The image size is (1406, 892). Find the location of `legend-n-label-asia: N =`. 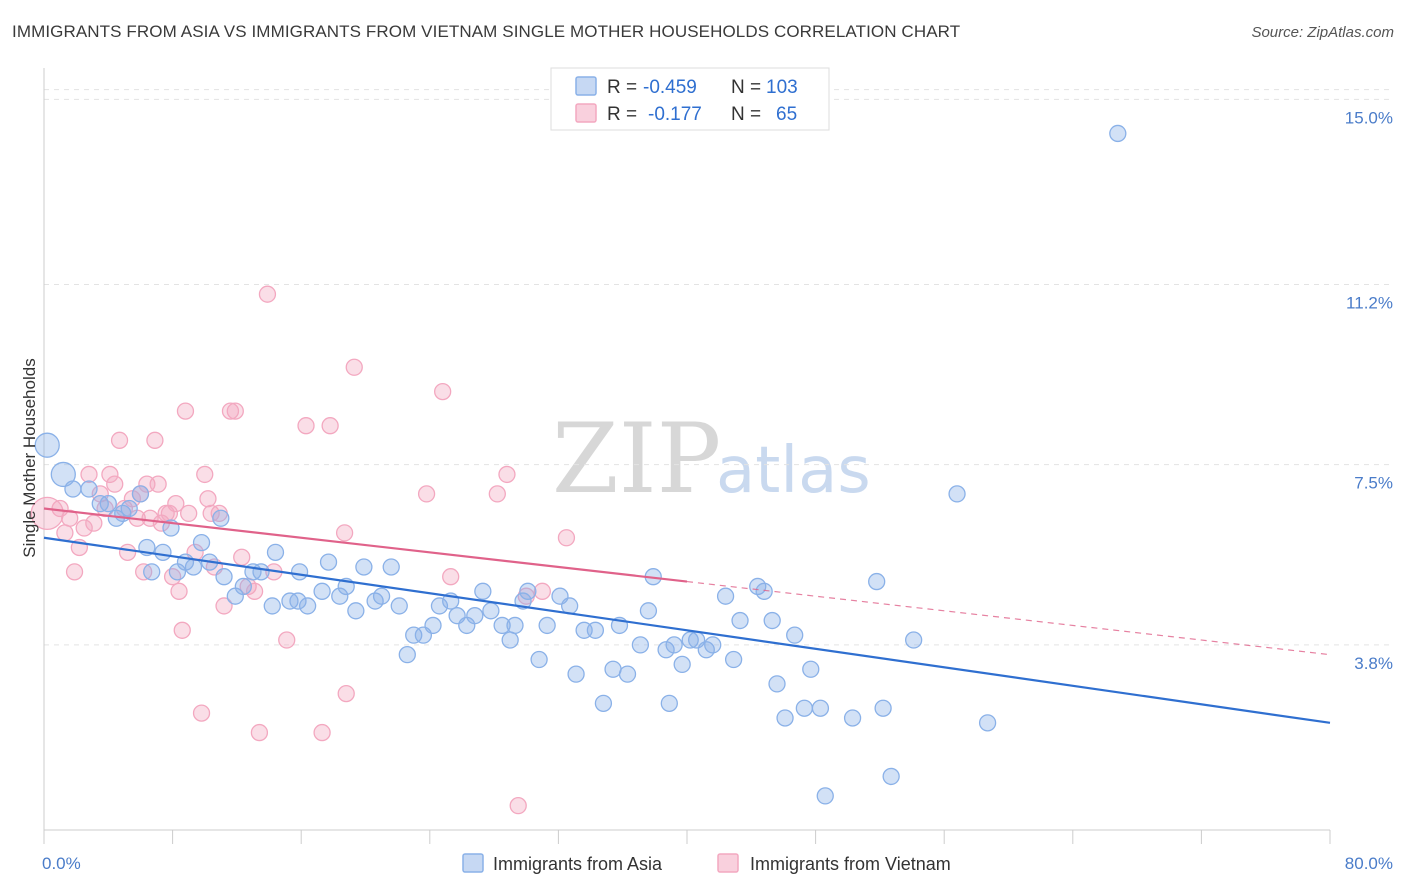

legend-n-label-asia: N = is located at coordinates (746, 87).